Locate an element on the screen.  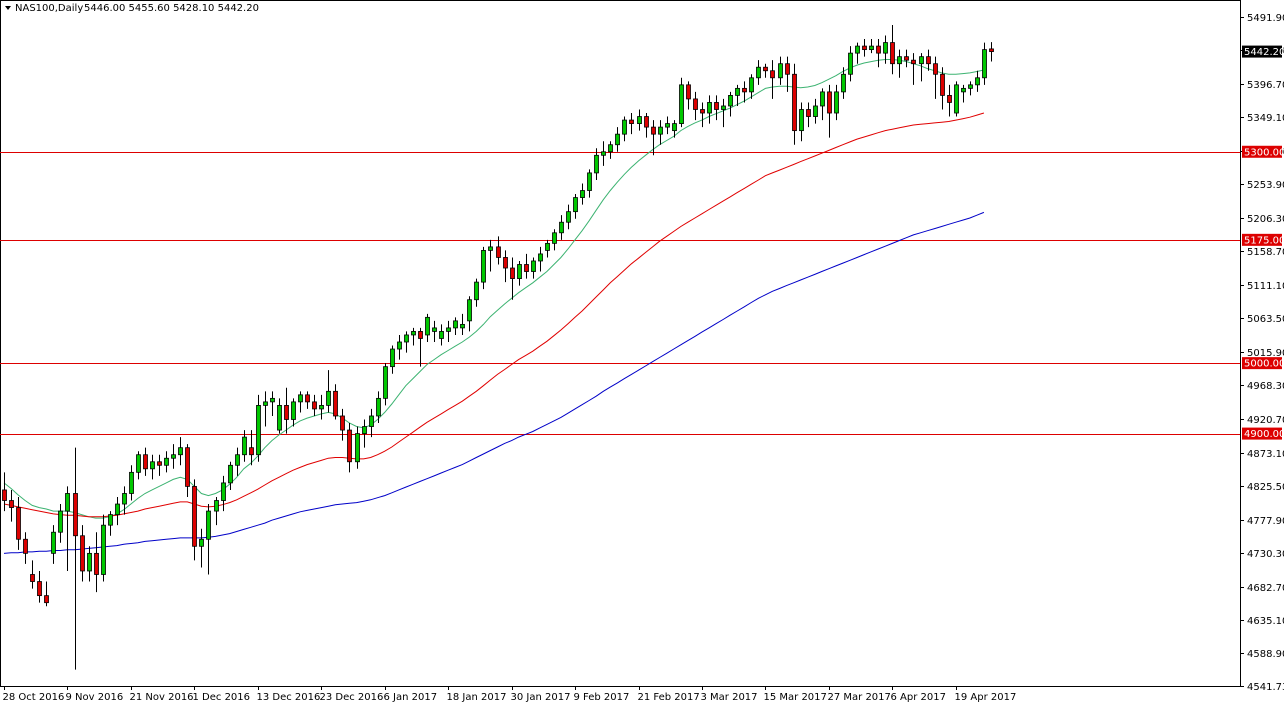
y-tick-label: 5015.90 is located at coordinates (1265, 353).